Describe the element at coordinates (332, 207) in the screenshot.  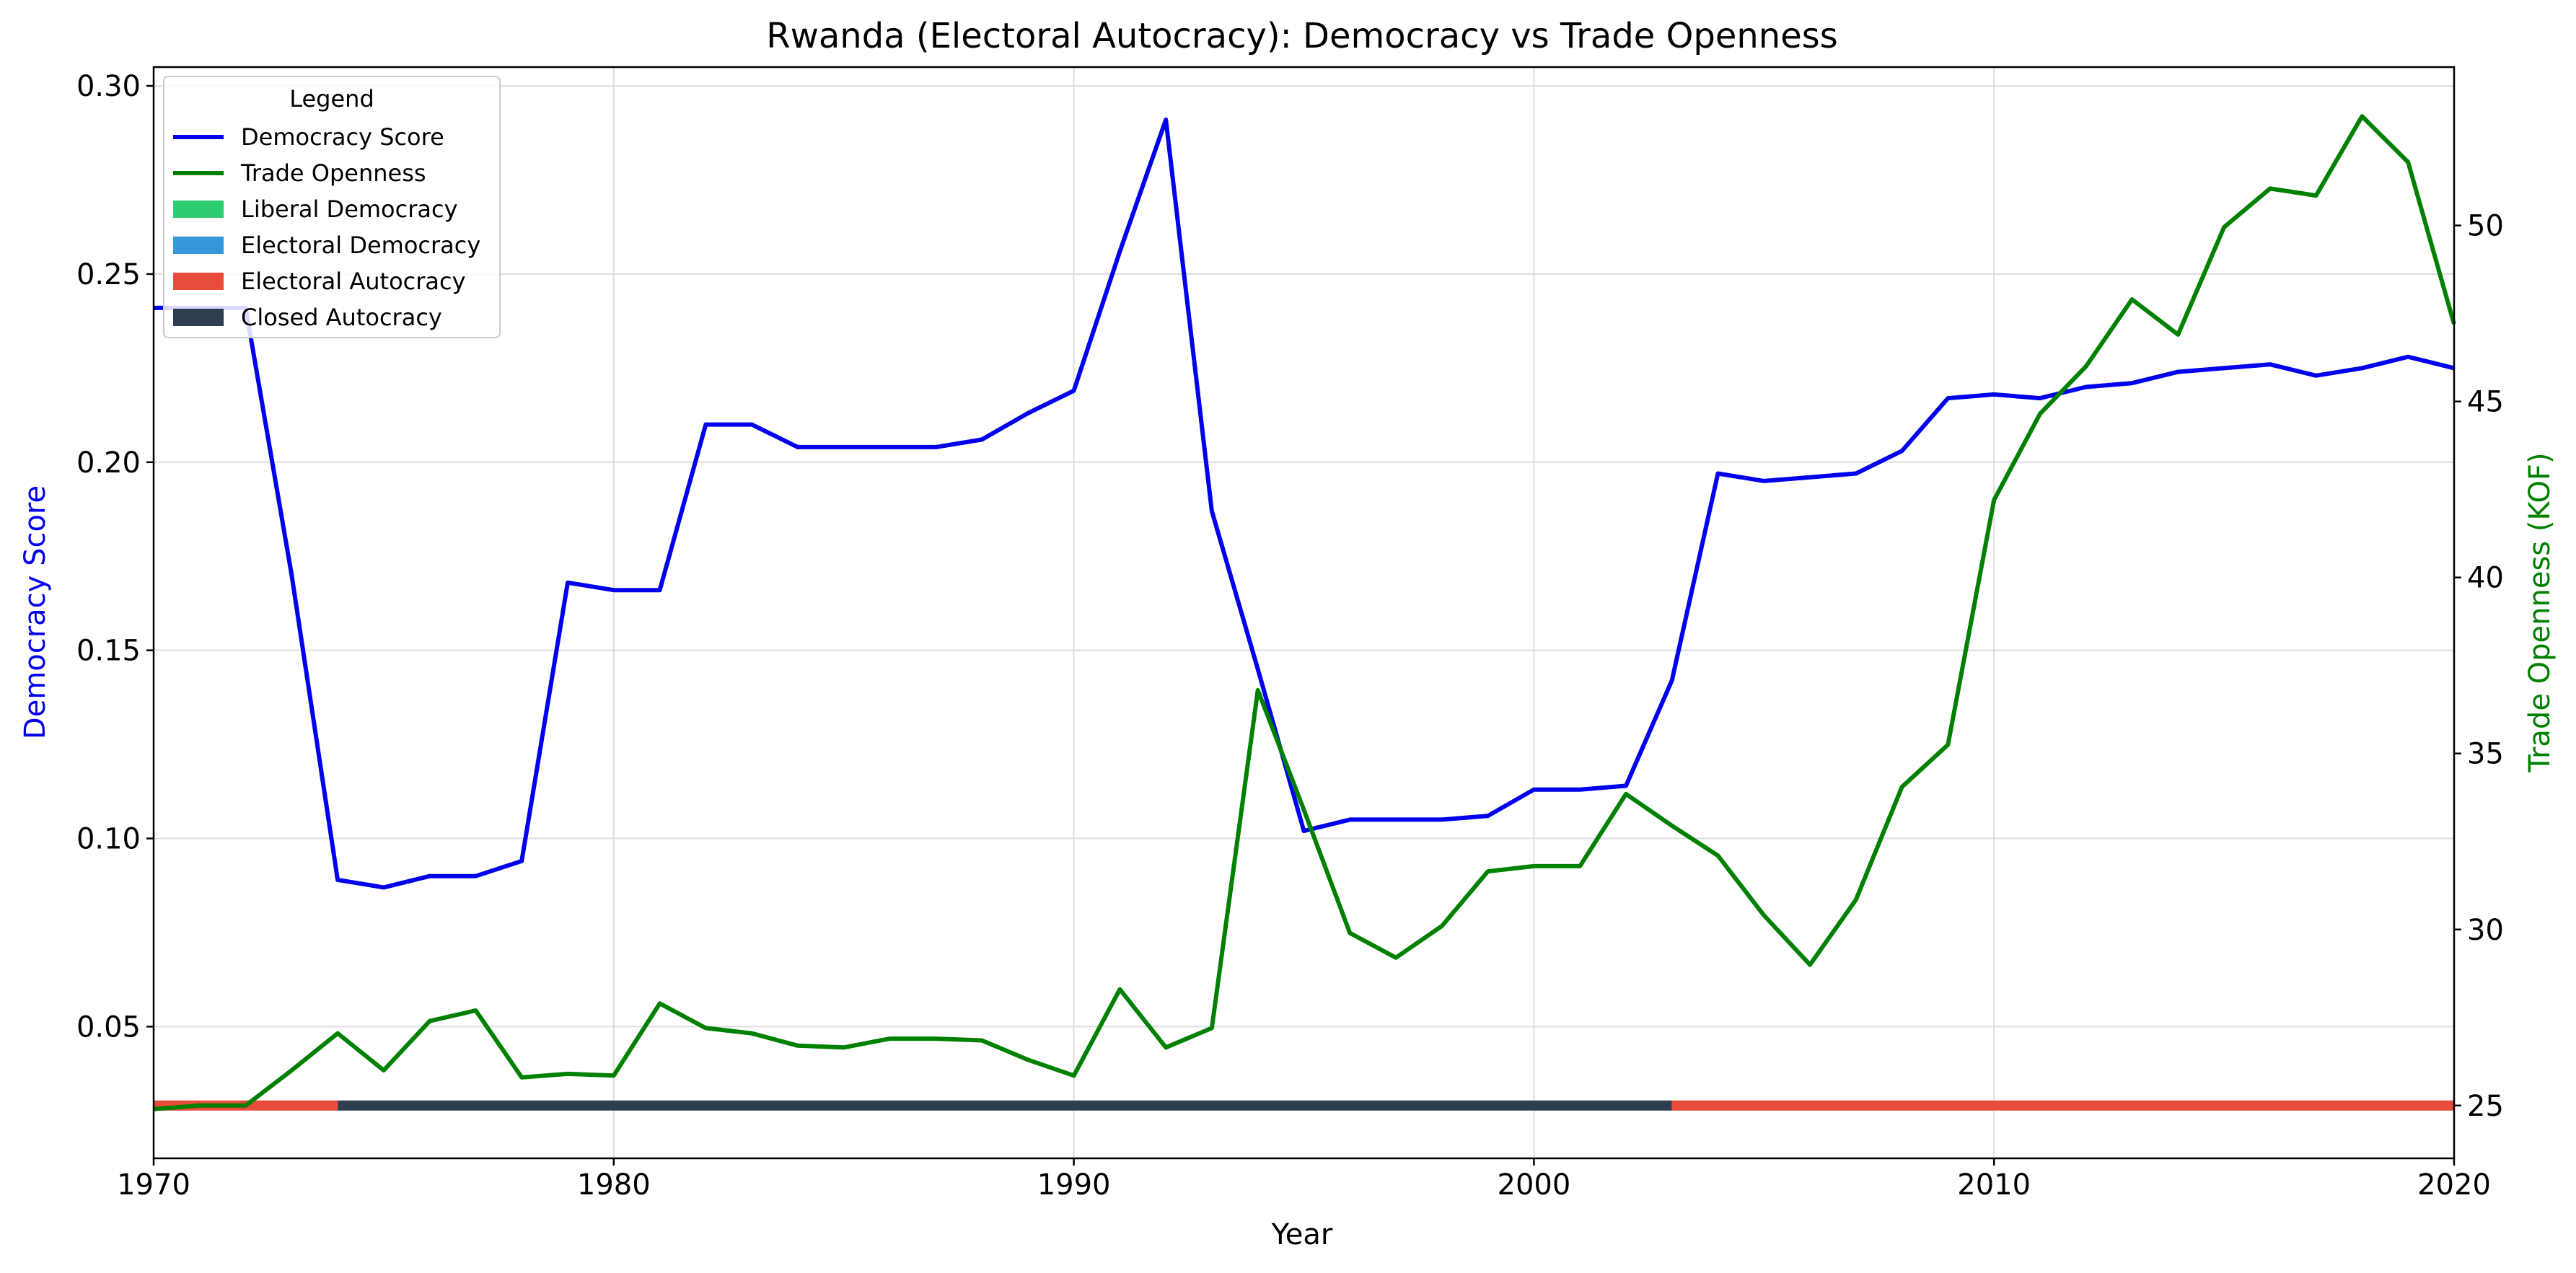
I see `legend-box` at that location.